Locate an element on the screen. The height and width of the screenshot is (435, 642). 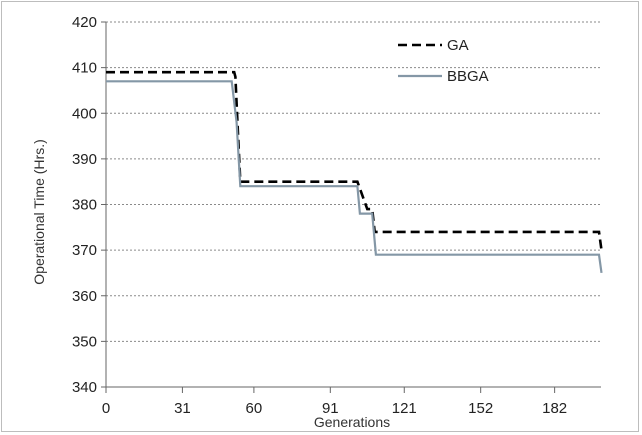
y-tick-labels: 340 350 360 370 380 390 400 410 420 is located at coordinates (84, 205).